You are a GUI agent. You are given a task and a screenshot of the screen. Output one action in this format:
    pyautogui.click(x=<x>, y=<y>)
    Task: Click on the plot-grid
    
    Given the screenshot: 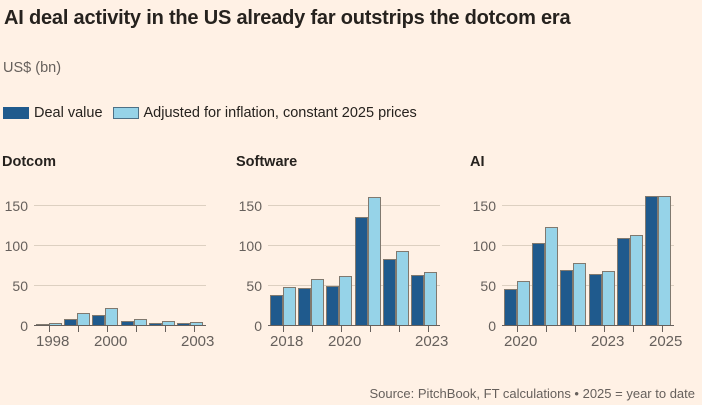 What is the action you would take?
    pyautogui.click(x=588, y=258)
    